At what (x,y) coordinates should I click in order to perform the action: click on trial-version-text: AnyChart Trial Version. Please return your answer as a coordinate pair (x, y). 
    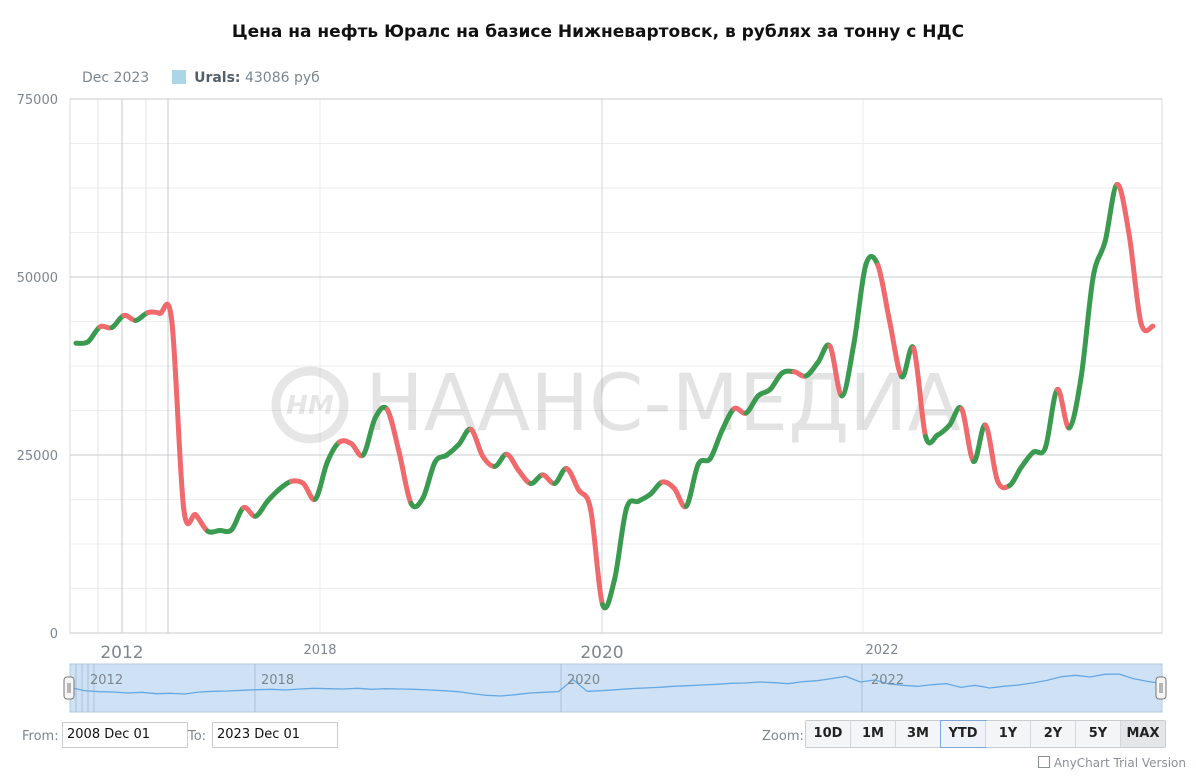
    Looking at the image, I should click on (1119, 763).